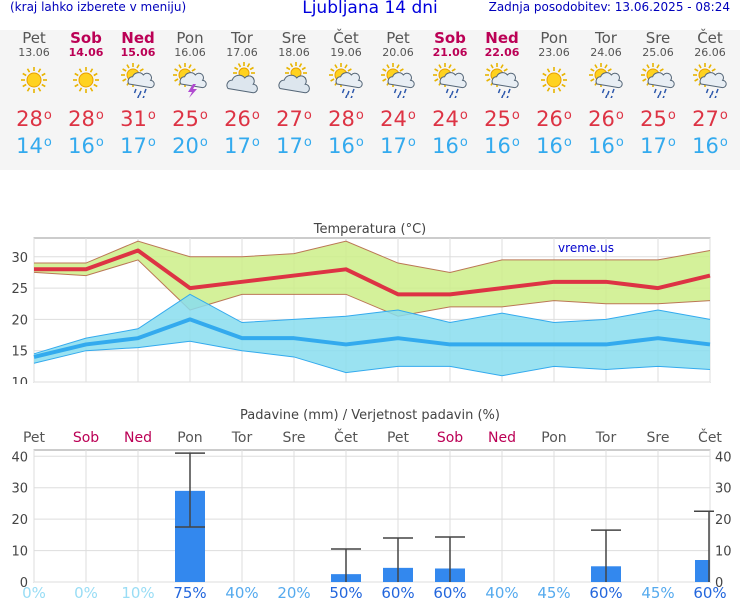 Image resolution: width=740 pixels, height=600 pixels. What do you see at coordinates (554, 80) in the screenshot?
I see `sun-icon` at bounding box center [554, 80].